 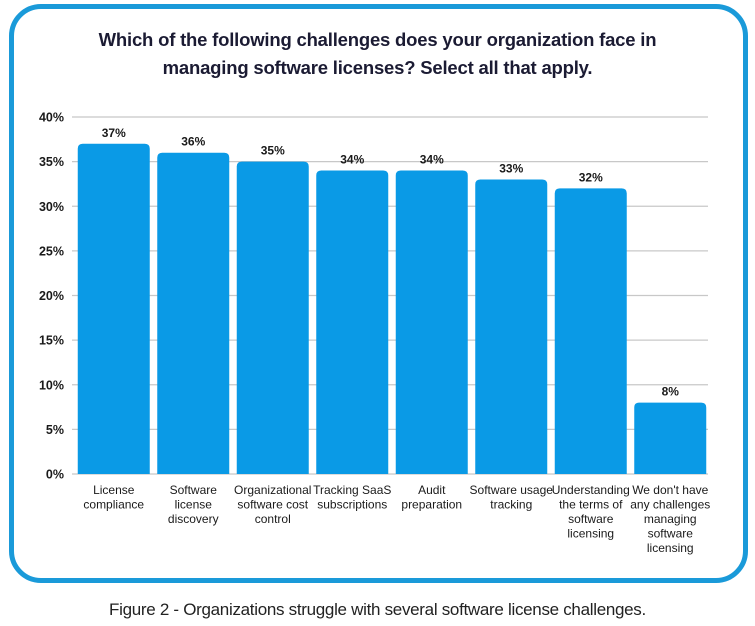 What do you see at coordinates (113, 497) in the screenshot?
I see `x-tick-label: License compliance` at bounding box center [113, 497].